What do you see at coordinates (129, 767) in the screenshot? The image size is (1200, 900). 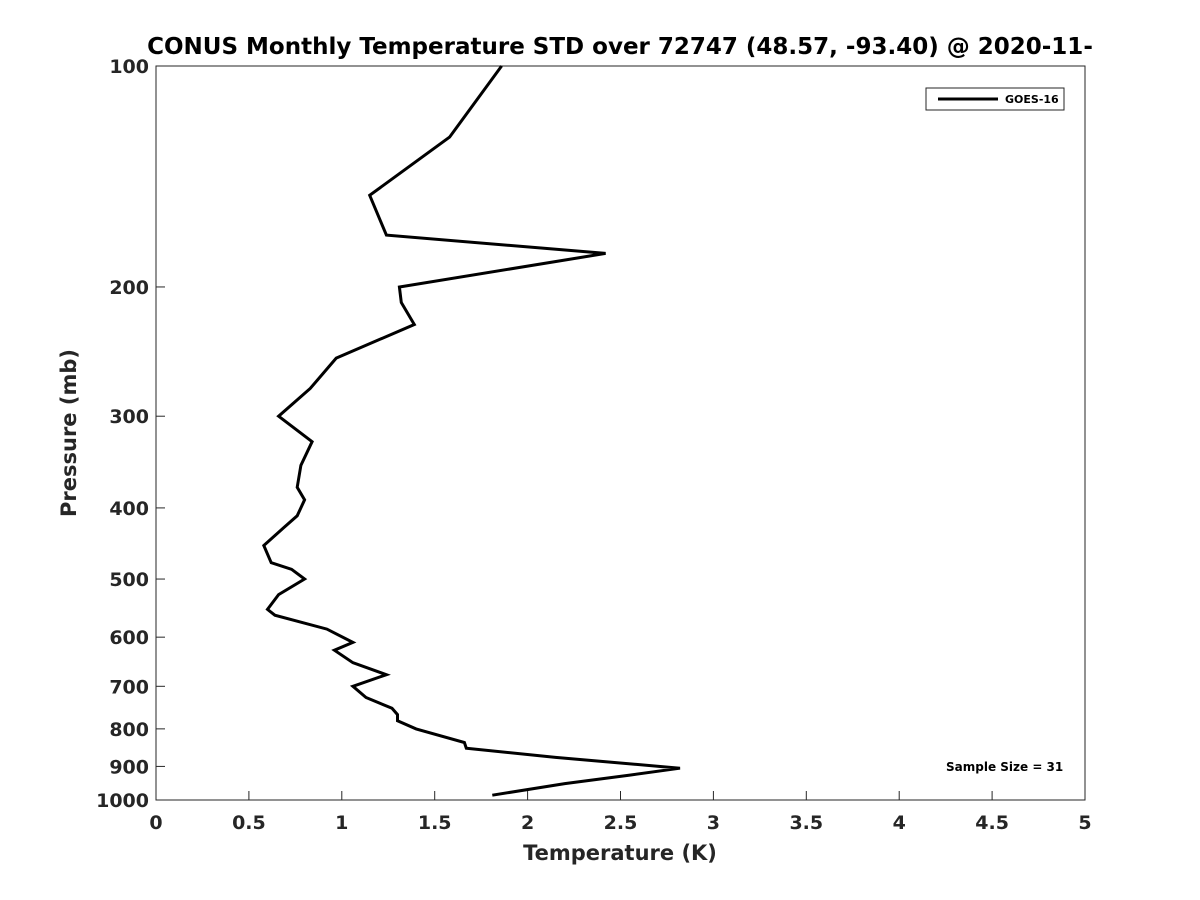 I see `y-tick-label: 900` at bounding box center [129, 767].